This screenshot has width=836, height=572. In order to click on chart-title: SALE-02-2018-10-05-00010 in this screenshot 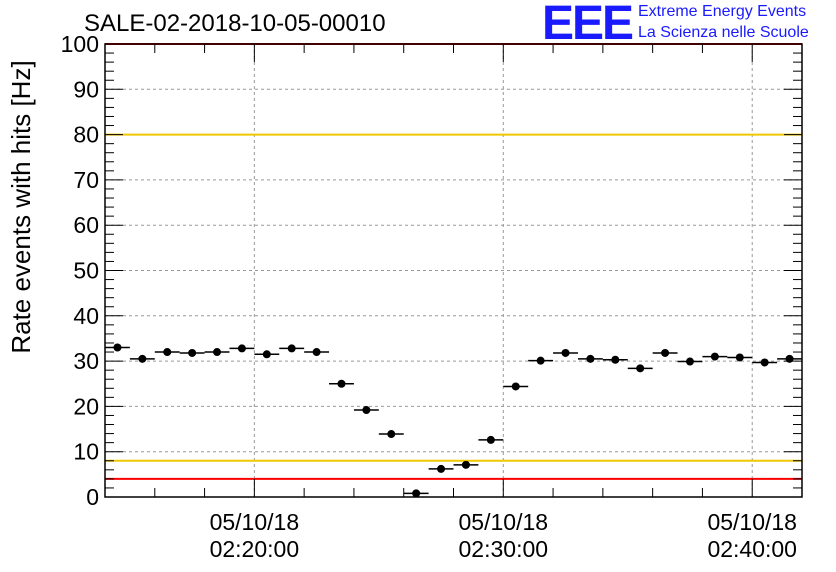, I will do `click(235, 23)`.